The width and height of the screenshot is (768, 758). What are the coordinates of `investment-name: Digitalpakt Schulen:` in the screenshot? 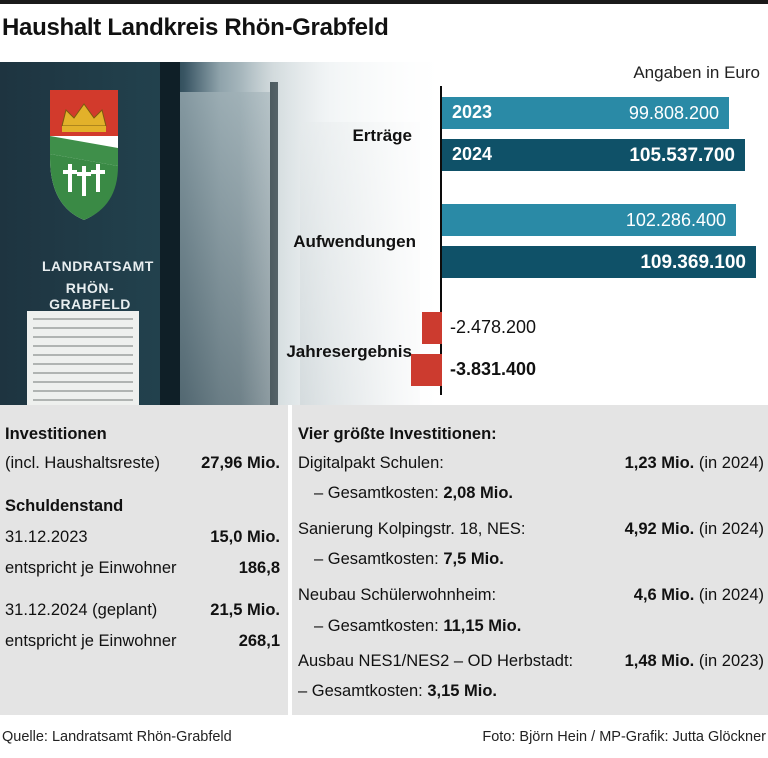 It's located at (371, 463).